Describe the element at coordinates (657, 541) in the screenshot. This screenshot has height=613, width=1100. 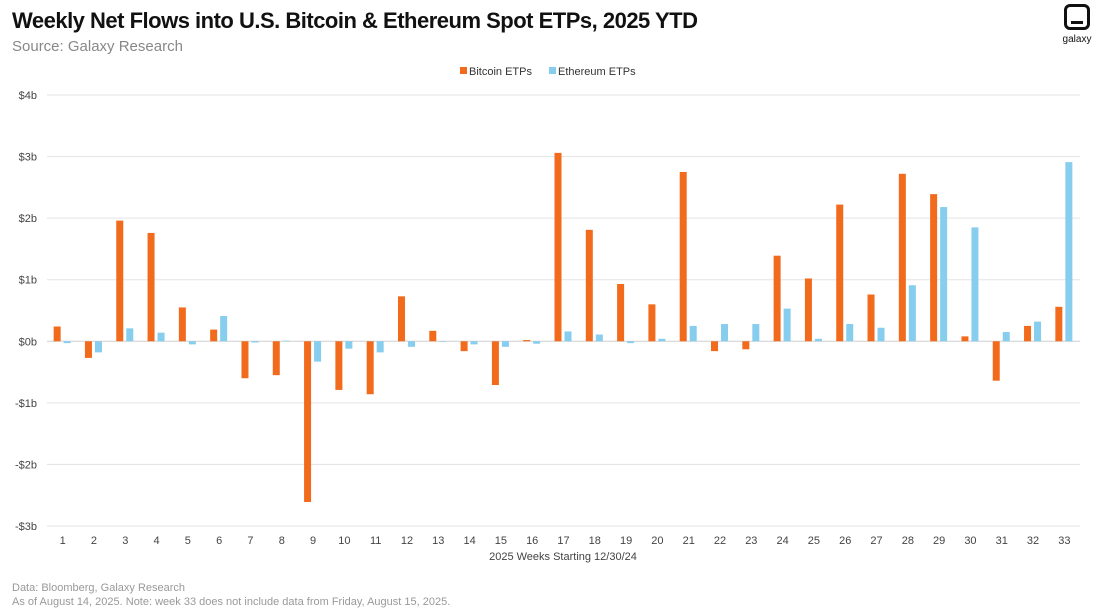
I see `x-tick-label: 20` at that location.